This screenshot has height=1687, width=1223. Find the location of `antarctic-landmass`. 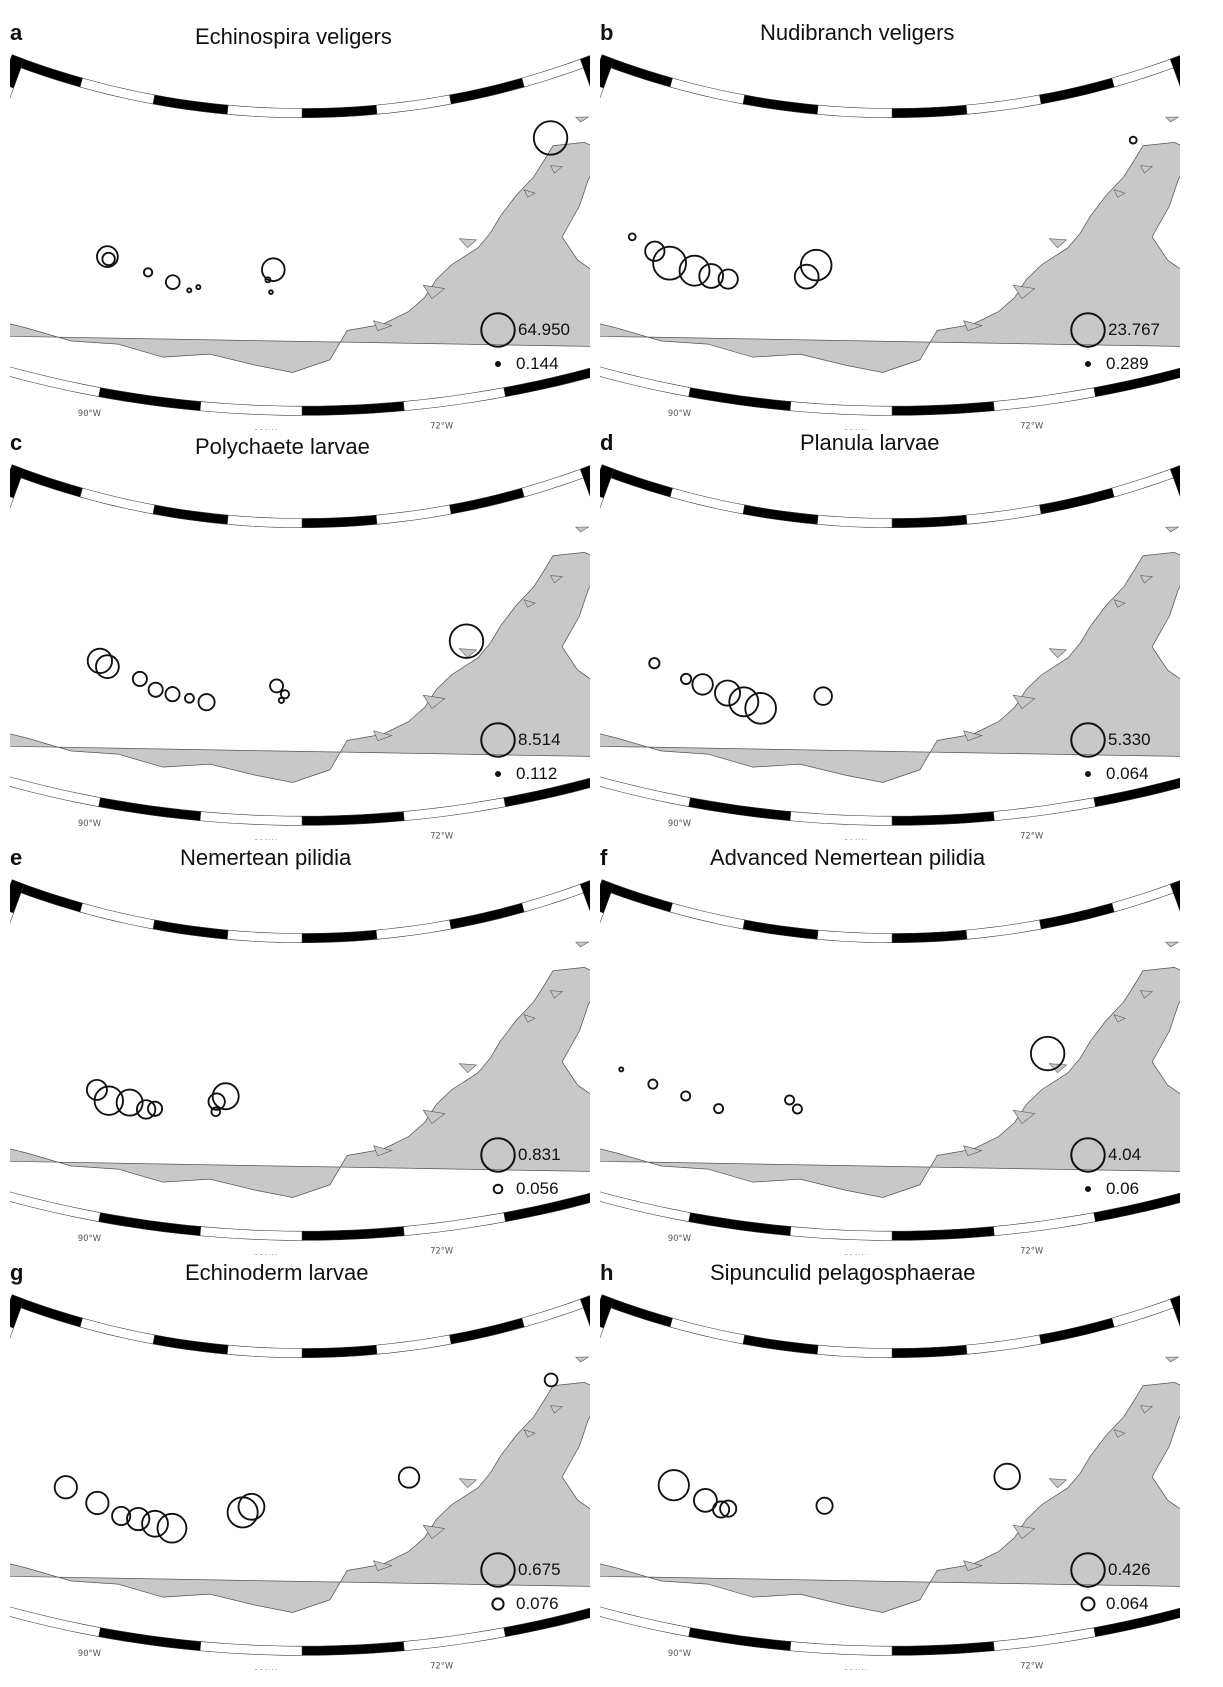

antarctic-landmass is located at coordinates (890, 667).